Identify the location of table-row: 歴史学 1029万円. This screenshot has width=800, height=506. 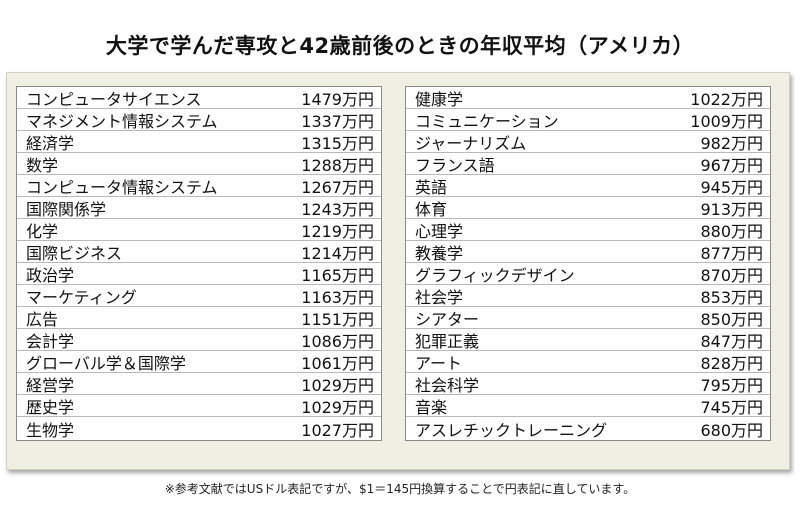
(199, 406).